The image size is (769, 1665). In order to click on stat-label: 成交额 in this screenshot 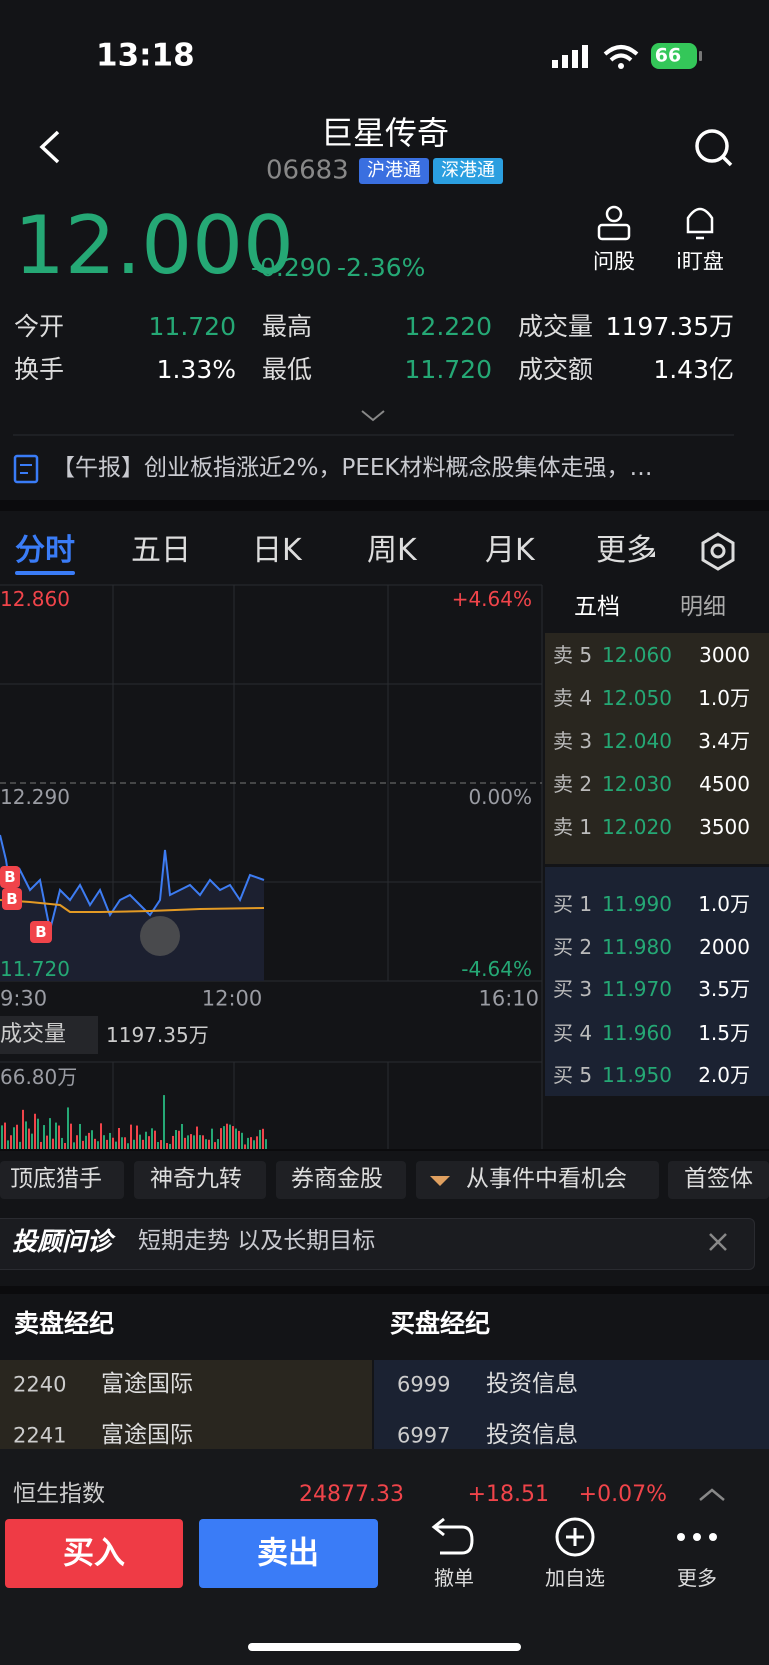, I will do `click(556, 369)`.